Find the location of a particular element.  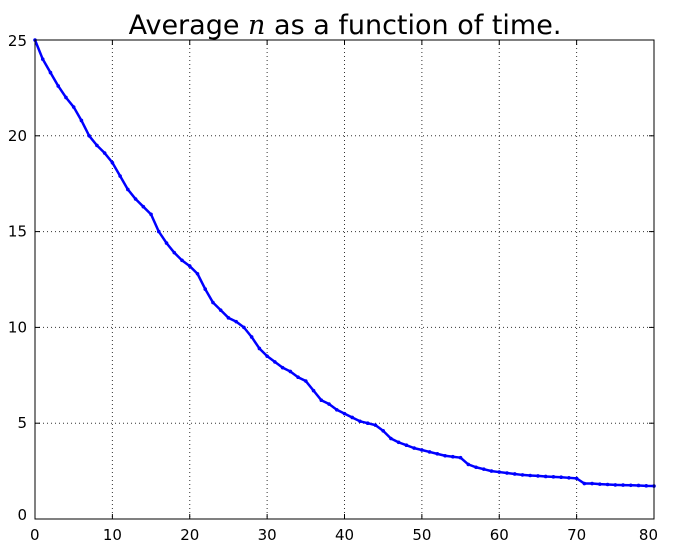

x-tick-label: 60 is located at coordinates (499, 535).